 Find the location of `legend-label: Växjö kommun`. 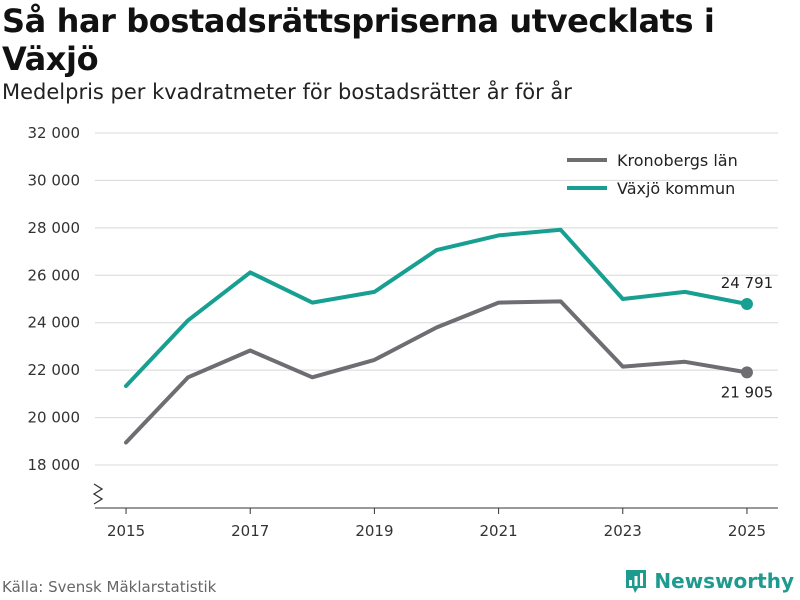

legend-label: Växjö kommun is located at coordinates (676, 188).